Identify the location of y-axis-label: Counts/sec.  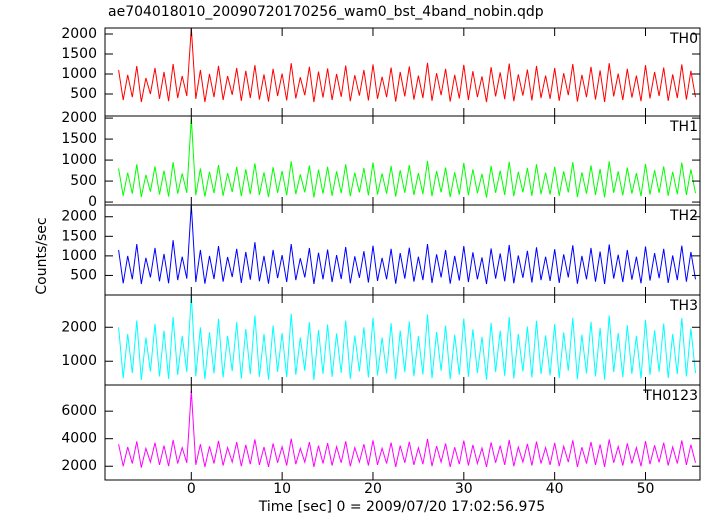
(42, 255).